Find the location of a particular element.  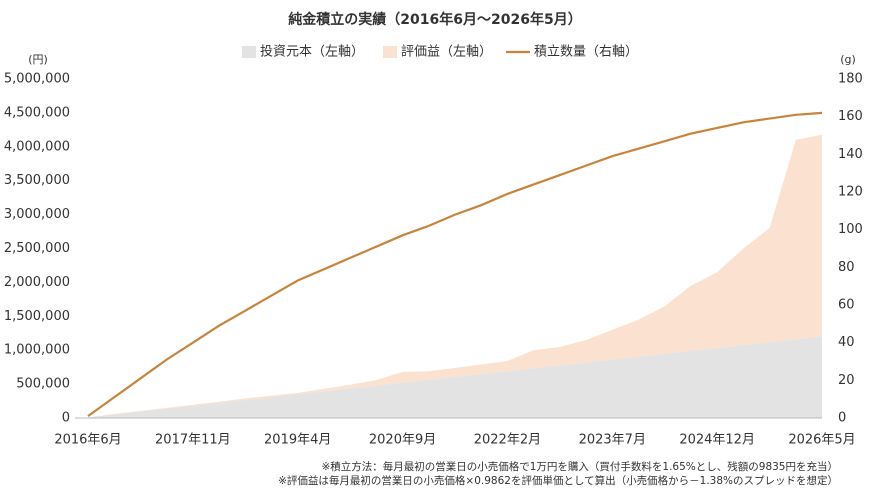

x-tick-label: 2016年6月 is located at coordinates (87, 440).